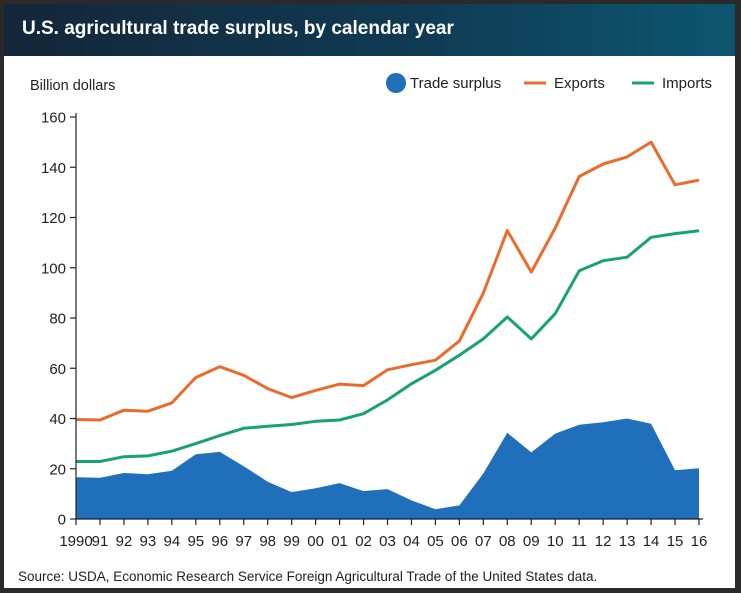 The width and height of the screenshot is (741, 593). What do you see at coordinates (555, 541) in the screenshot?
I see `x-tick-label: 10` at bounding box center [555, 541].